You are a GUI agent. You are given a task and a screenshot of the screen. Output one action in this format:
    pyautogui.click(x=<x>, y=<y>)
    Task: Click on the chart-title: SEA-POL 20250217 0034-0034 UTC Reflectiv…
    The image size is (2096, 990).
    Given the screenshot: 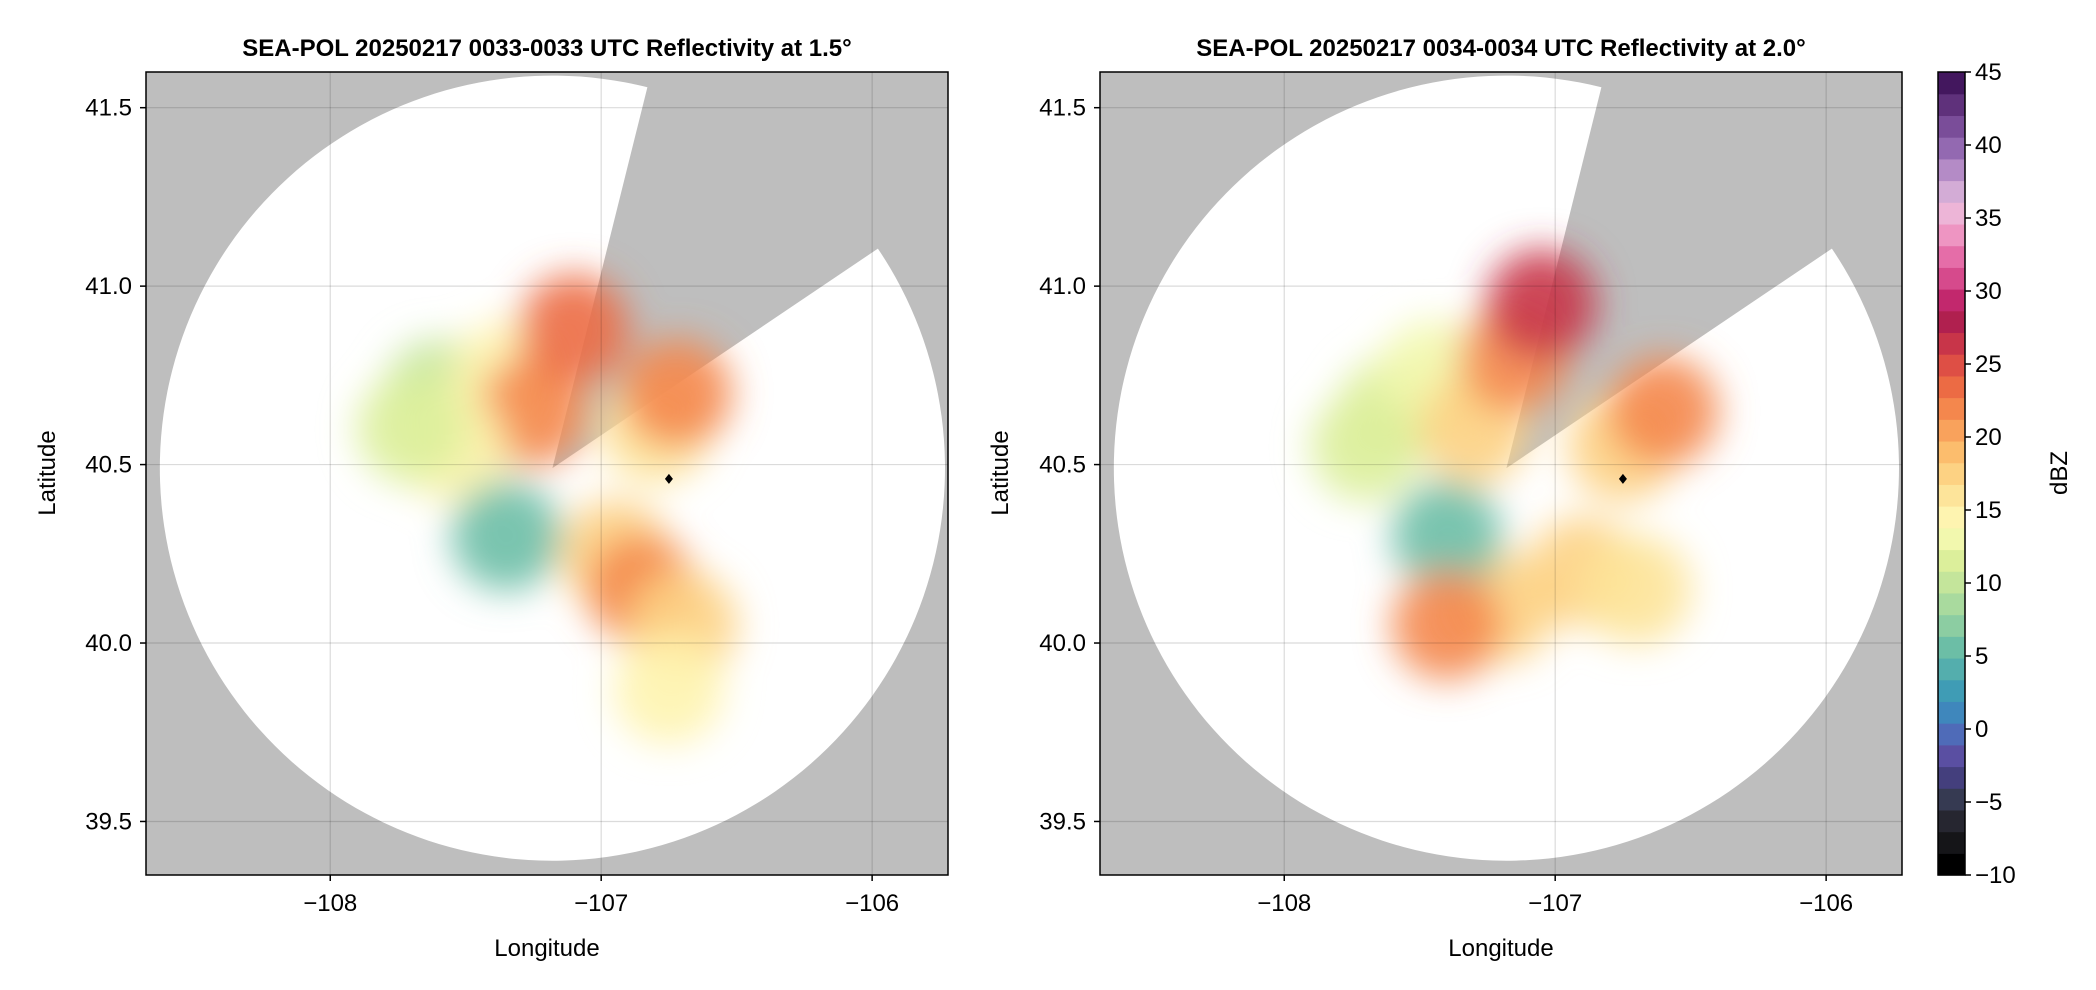 What is the action you would take?
    pyautogui.click(x=1500, y=48)
    